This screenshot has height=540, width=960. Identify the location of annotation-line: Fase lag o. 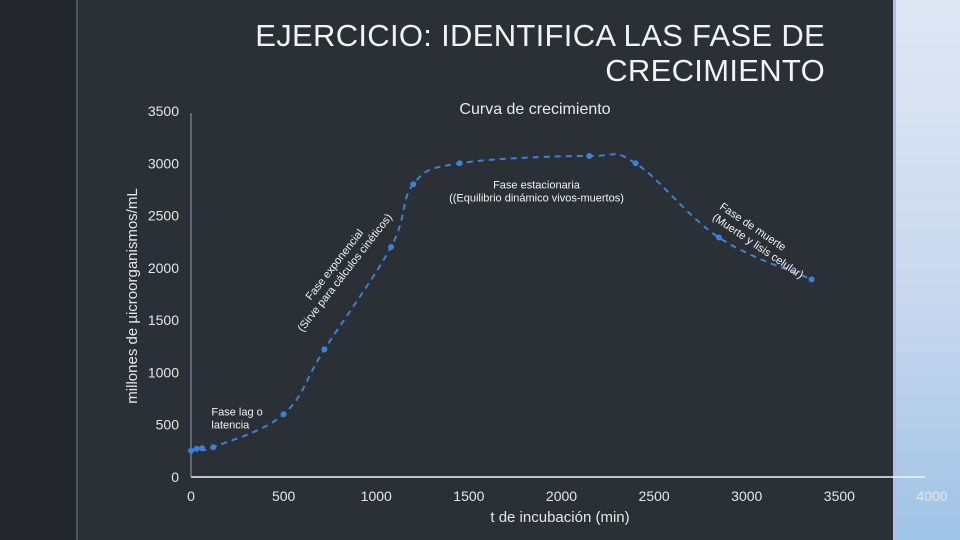
(236, 412).